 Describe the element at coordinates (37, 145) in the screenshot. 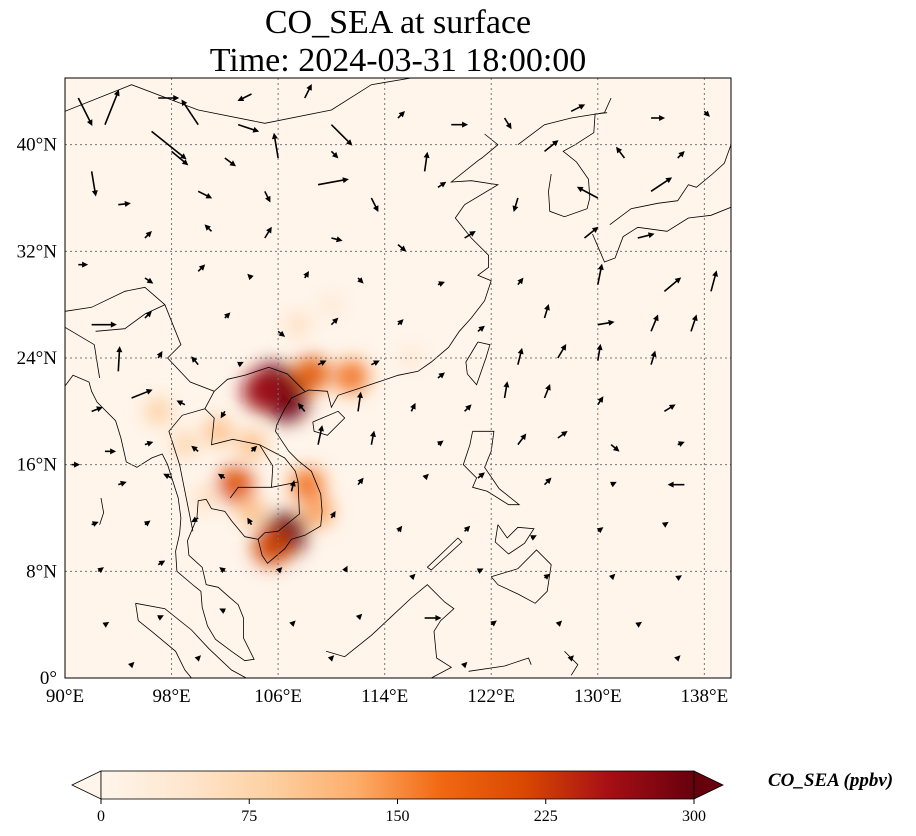

I see `latitude-tick-label: 40°N` at that location.